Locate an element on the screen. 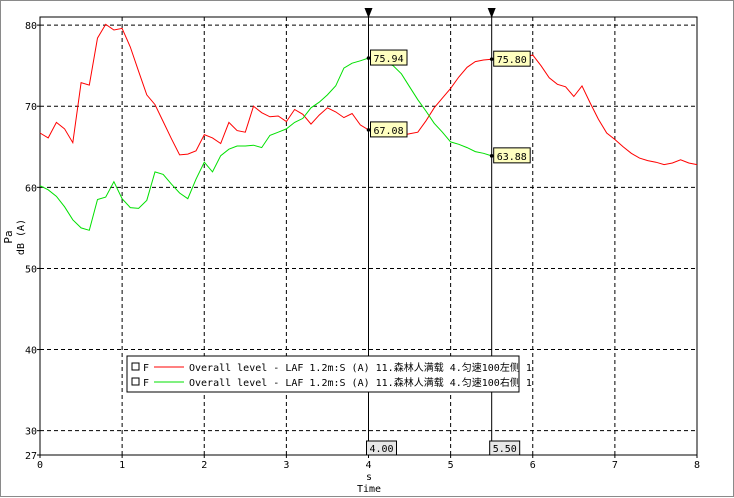  x-tick-label: 2 is located at coordinates (204, 465).